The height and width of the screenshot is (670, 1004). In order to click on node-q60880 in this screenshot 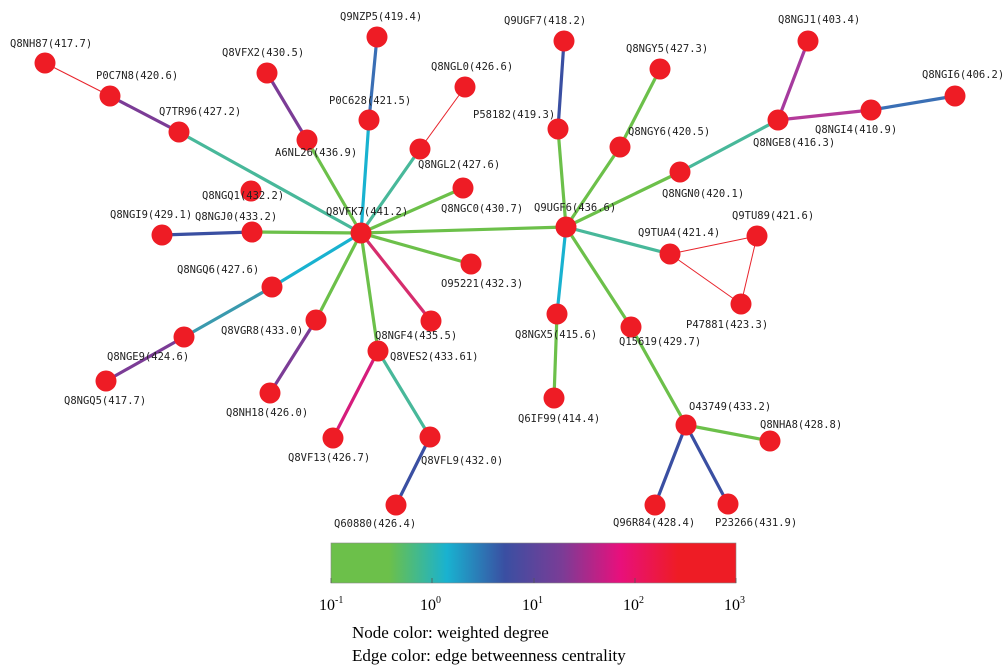, I will do `click(396, 505)`.